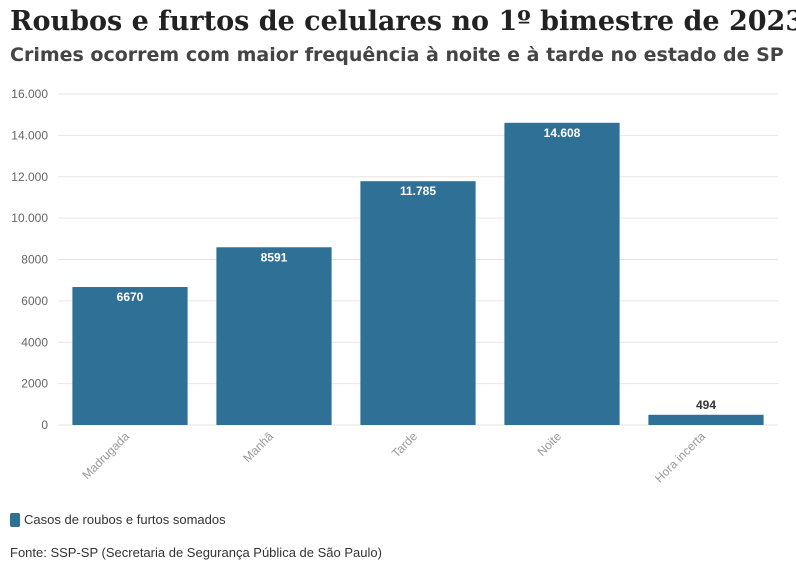 Image resolution: width=796 pixels, height=575 pixels. I want to click on y-tick-label: 8000, so click(34, 260).